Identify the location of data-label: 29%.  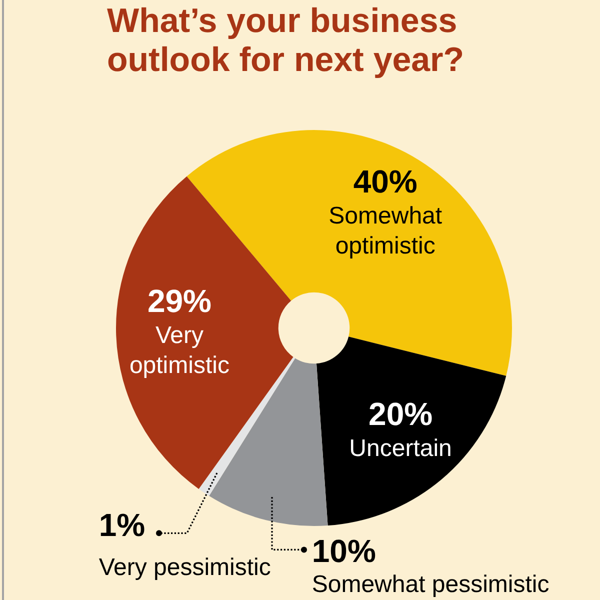
(179, 300).